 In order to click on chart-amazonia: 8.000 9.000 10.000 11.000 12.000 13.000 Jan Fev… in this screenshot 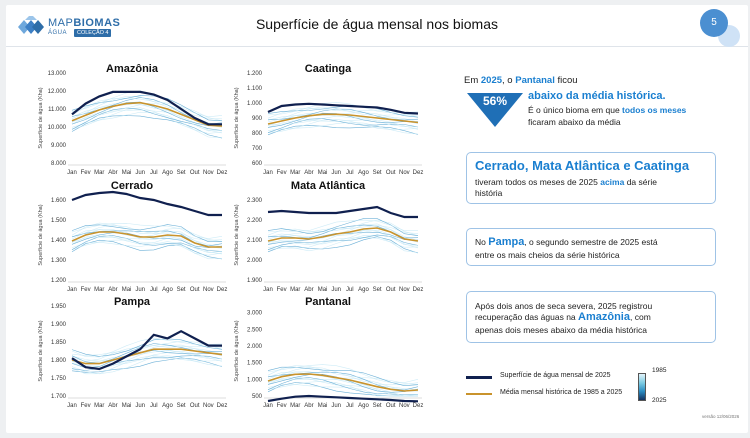, I will do `click(132, 123)`.